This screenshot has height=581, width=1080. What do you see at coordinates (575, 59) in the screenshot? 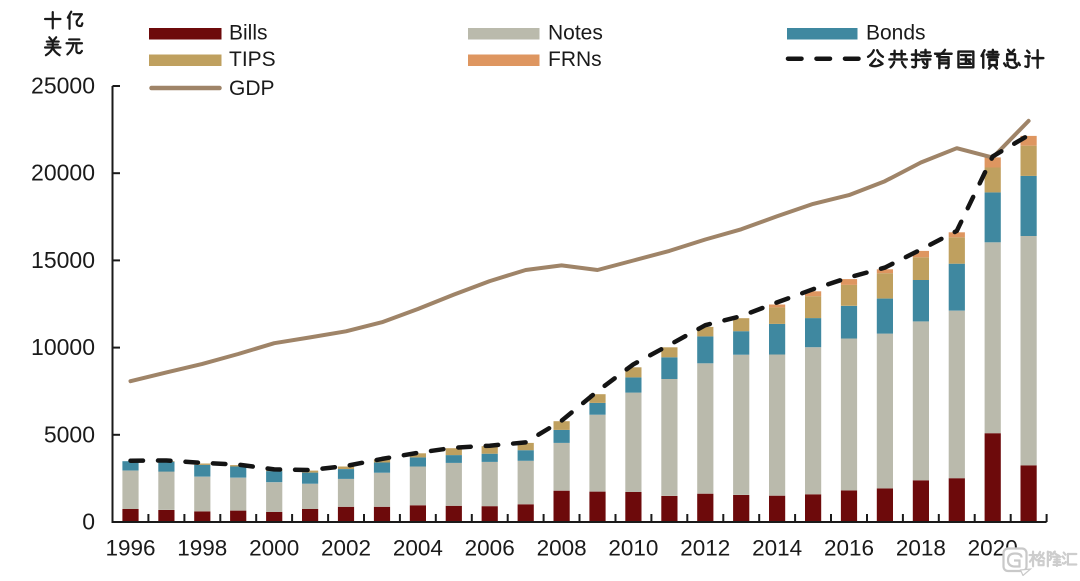
I see `svg-text: FRNs` at bounding box center [575, 59].